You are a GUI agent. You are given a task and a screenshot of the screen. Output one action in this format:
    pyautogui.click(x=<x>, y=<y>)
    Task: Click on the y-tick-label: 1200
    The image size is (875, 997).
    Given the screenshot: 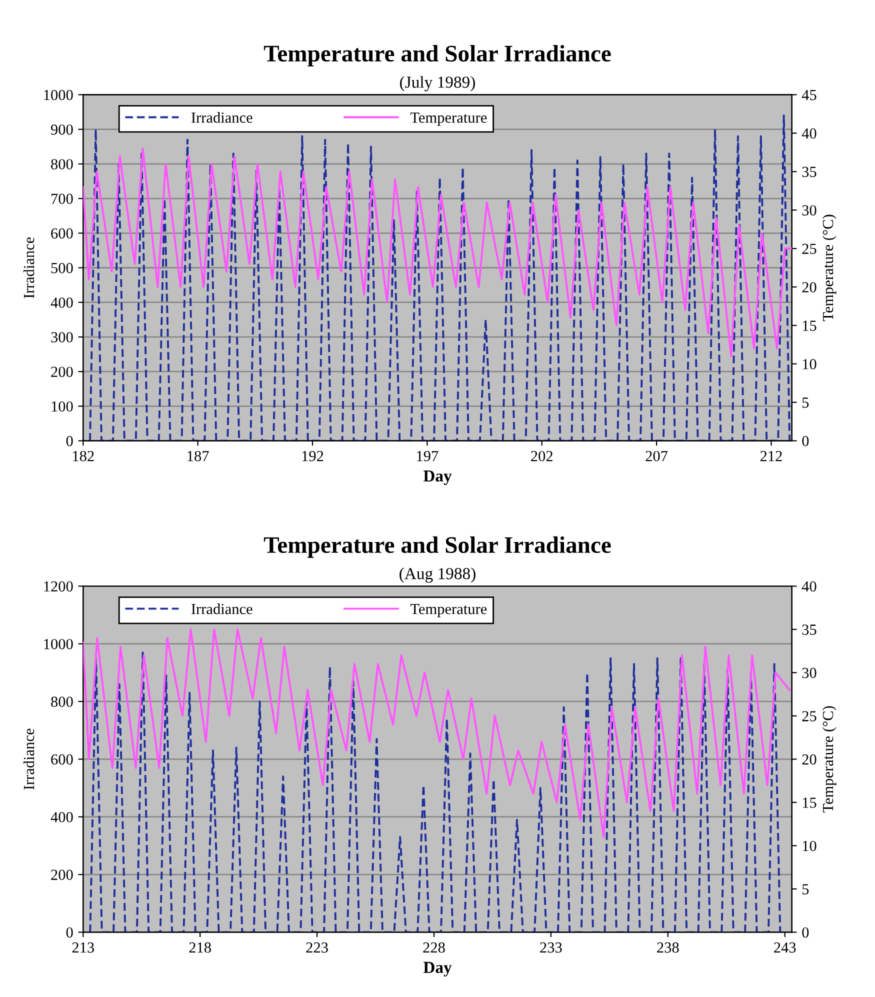 What is the action you would take?
    pyautogui.click(x=58, y=586)
    